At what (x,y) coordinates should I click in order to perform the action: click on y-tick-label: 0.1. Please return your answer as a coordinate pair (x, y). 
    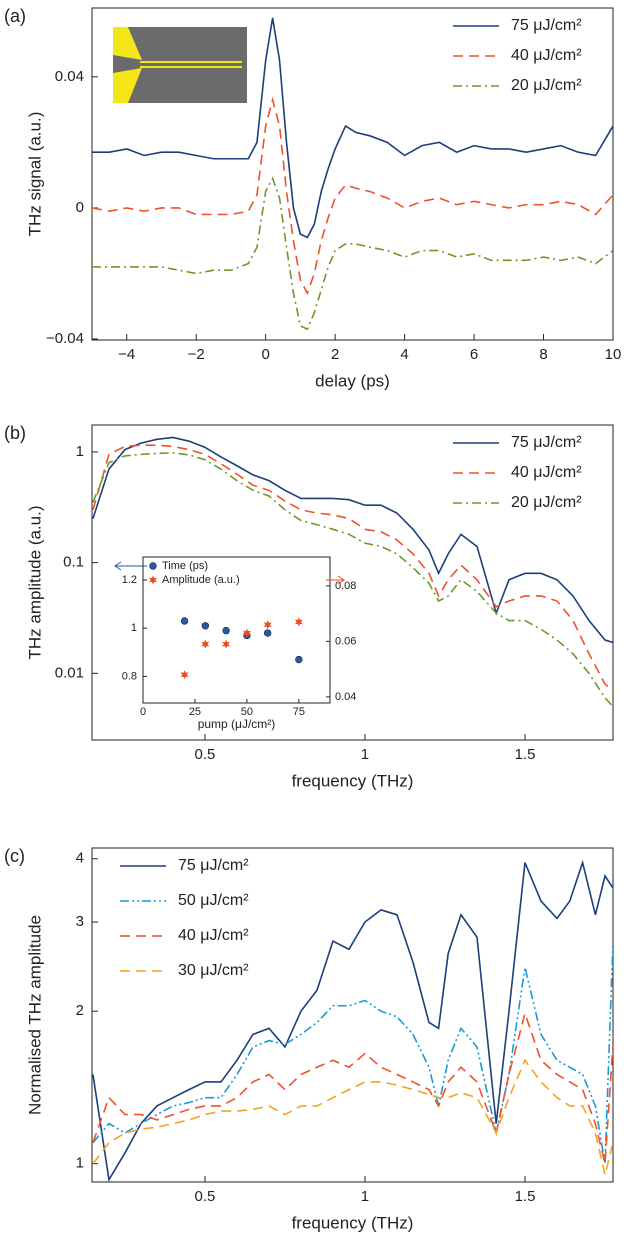
    Looking at the image, I should click on (73, 562).